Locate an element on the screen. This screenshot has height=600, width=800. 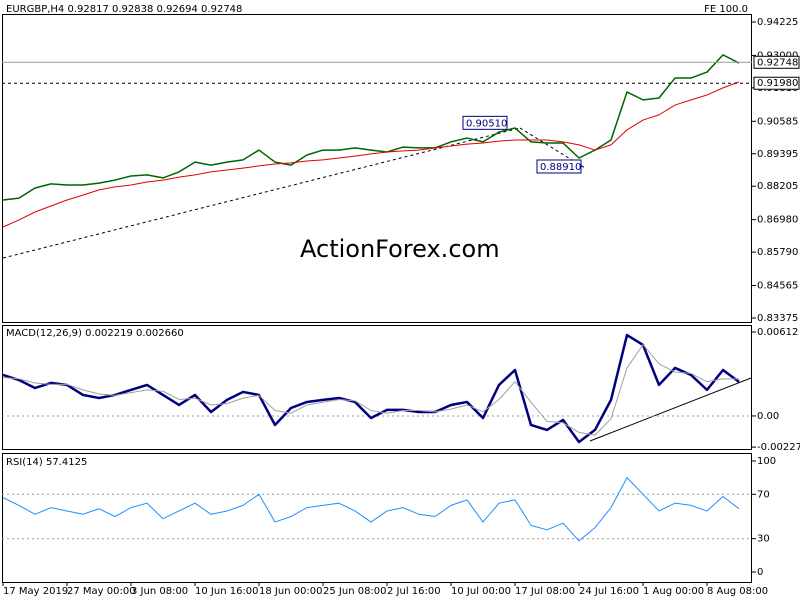
y-tick-label: 0.85790 is located at coordinates (777, 252).